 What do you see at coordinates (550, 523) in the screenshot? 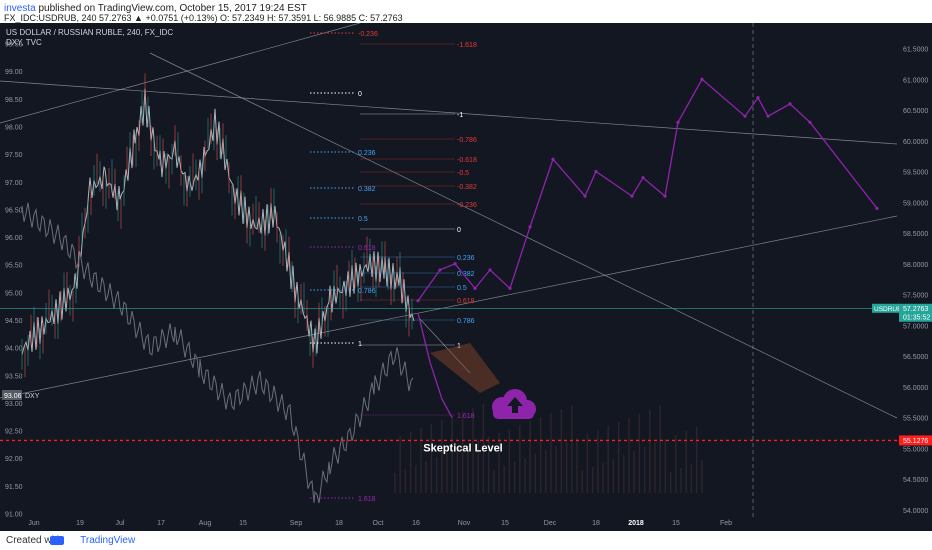
I see `x-axis-tick: Dec` at bounding box center [550, 523].